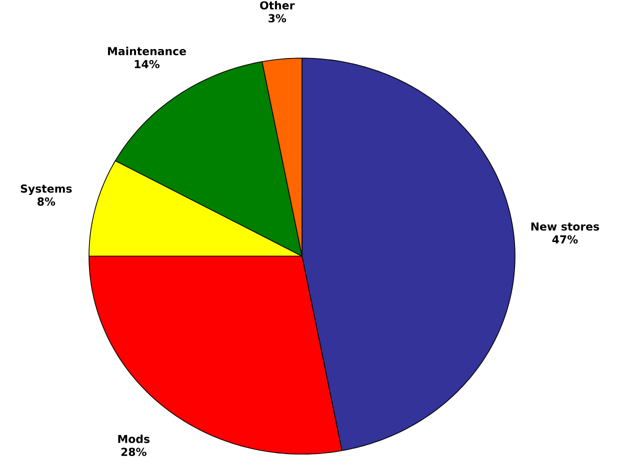 Image resolution: width=630 pixels, height=463 pixels. What do you see at coordinates (134, 439) in the screenshot?
I see `slice-label: Mods` at bounding box center [134, 439].